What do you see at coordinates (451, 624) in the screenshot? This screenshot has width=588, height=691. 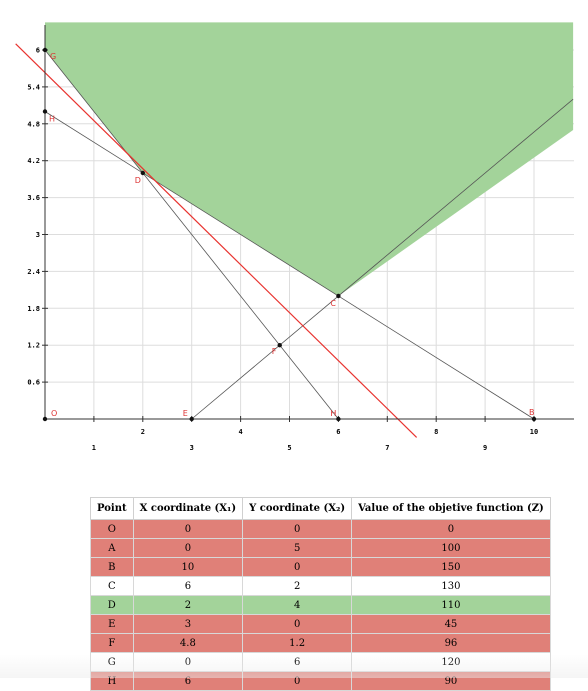 I see `cell-z: 45` at bounding box center [451, 624].